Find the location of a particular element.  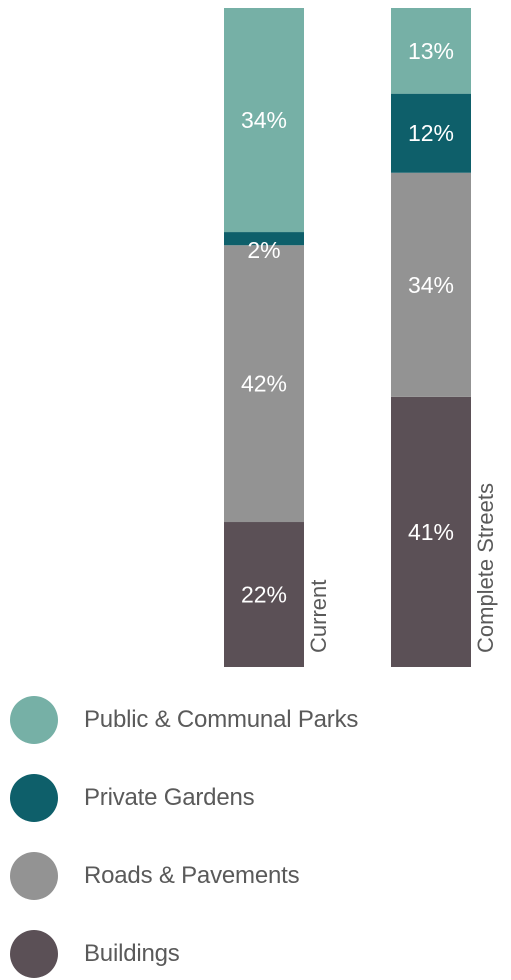

legend-item: Private Gardens is located at coordinates (250, 798).